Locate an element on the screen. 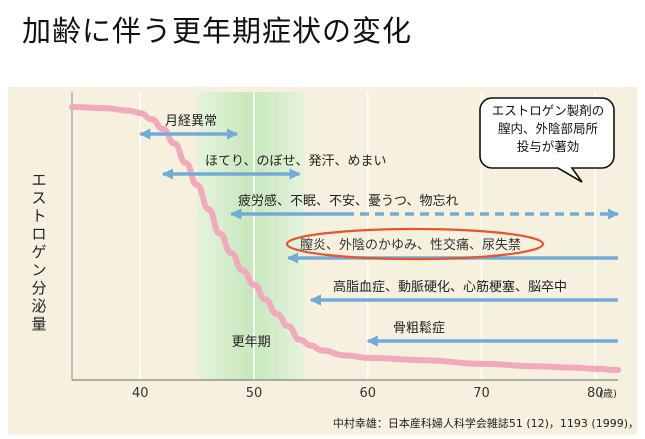  y-axis-label-char: ロ is located at coordinates (38, 234).